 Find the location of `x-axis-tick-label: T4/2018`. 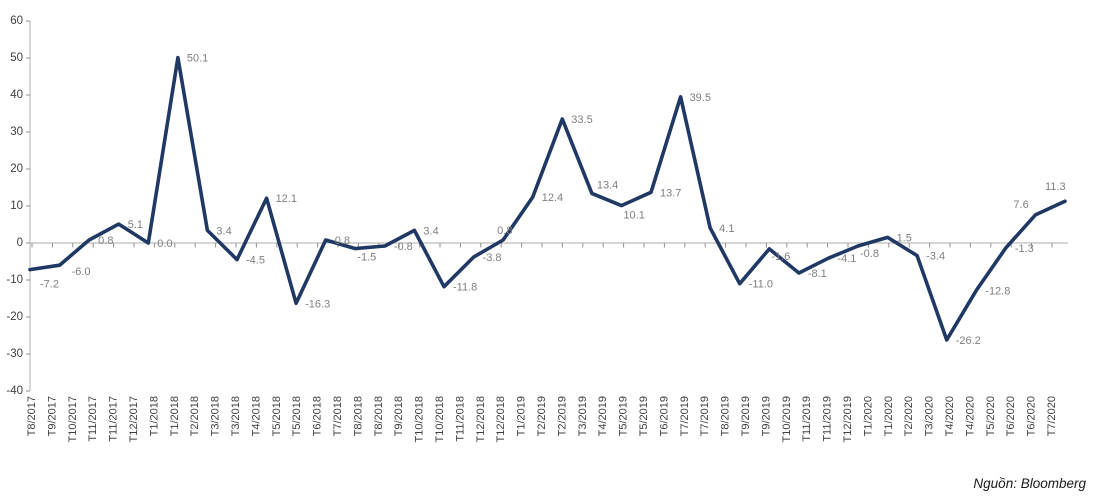

x-axis-tick-label: T4/2018 is located at coordinates (256, 416).